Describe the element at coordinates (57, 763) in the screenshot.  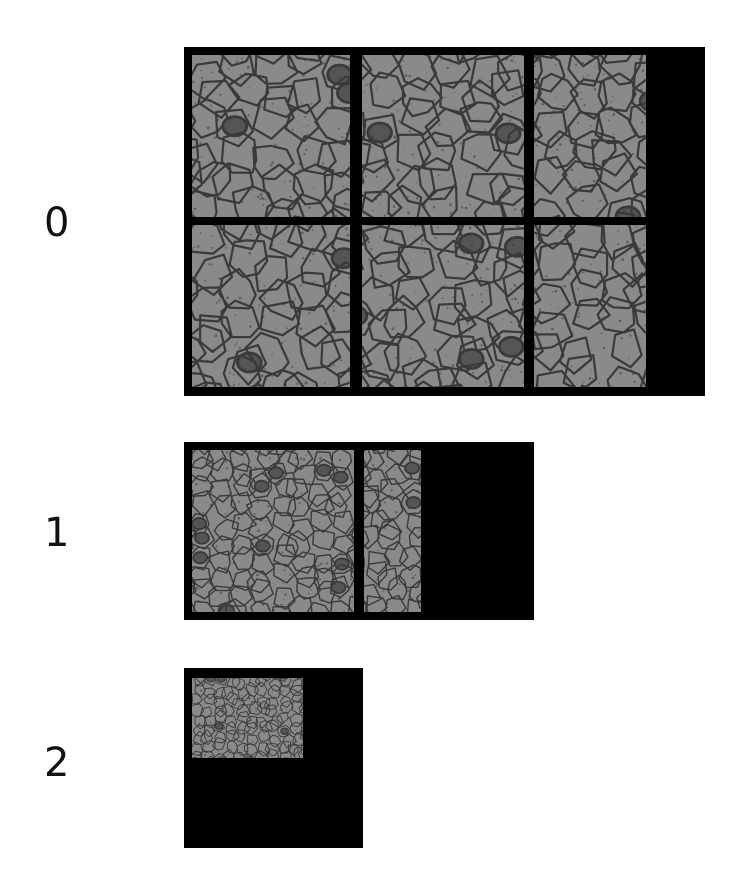
I see `level-label-2: 2` at that location.